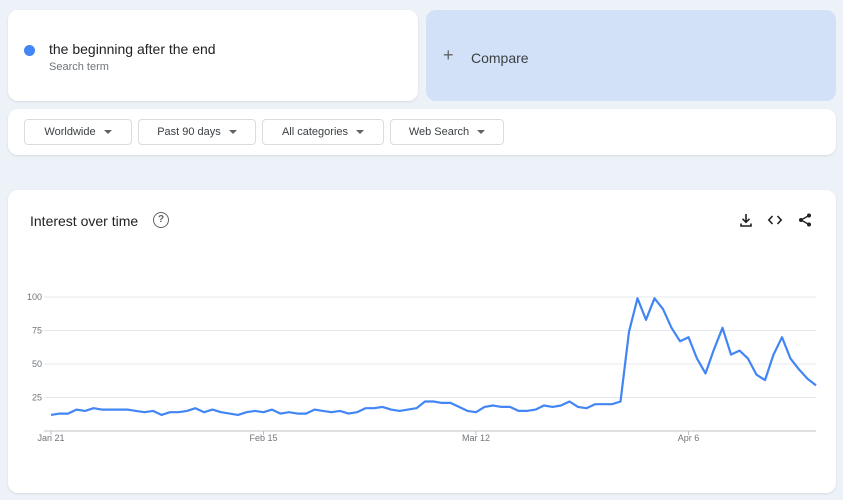 This screenshot has height=500, width=843. I want to click on filter-category-label: All categories, so click(315, 132).